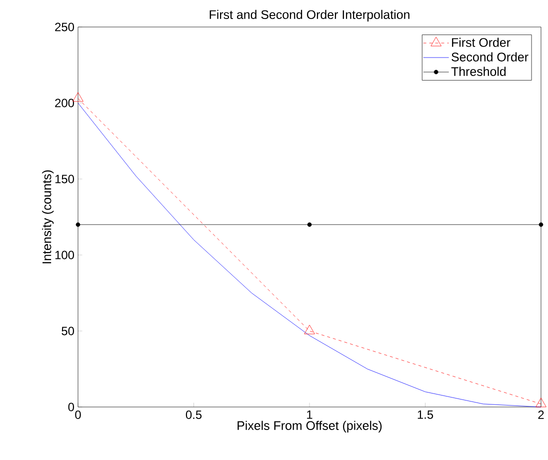  What do you see at coordinates (68, 331) in the screenshot?
I see `y-tick-label: 50` at bounding box center [68, 331].